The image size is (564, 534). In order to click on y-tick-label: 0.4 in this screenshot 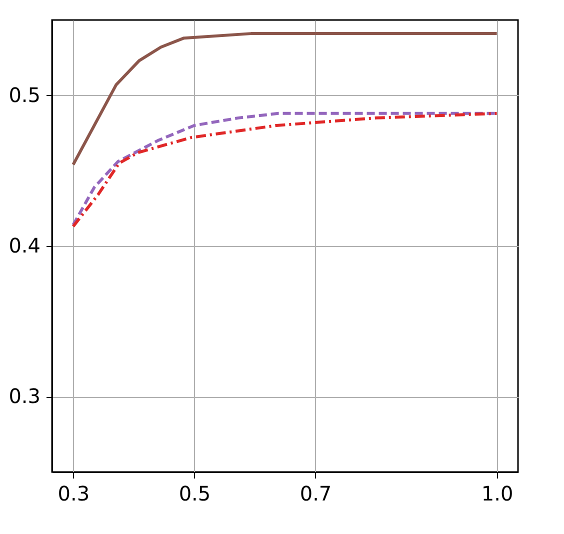, I will do `click(24, 246)`.